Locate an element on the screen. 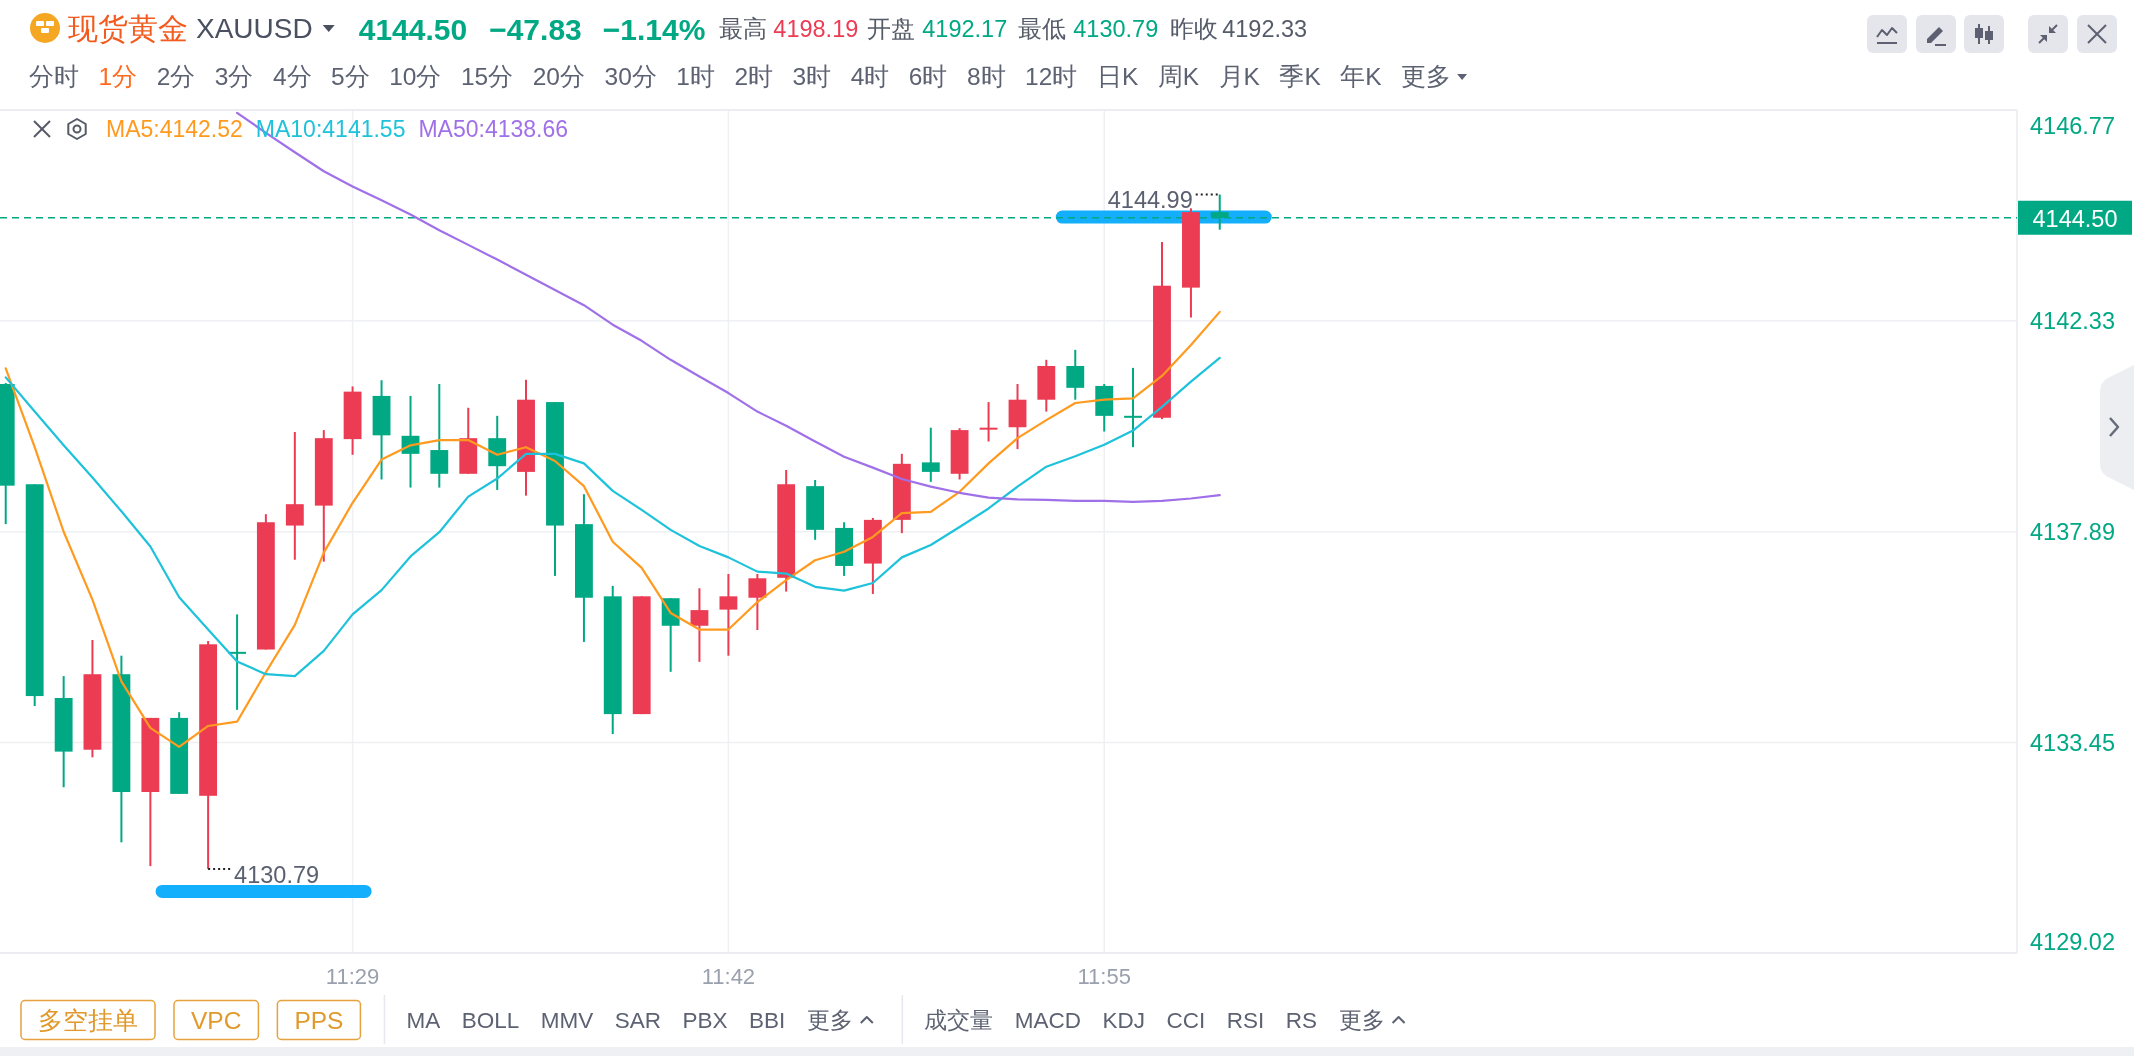 The height and width of the screenshot is (1056, 2134). text: 5分 is located at coordinates (350, 76).